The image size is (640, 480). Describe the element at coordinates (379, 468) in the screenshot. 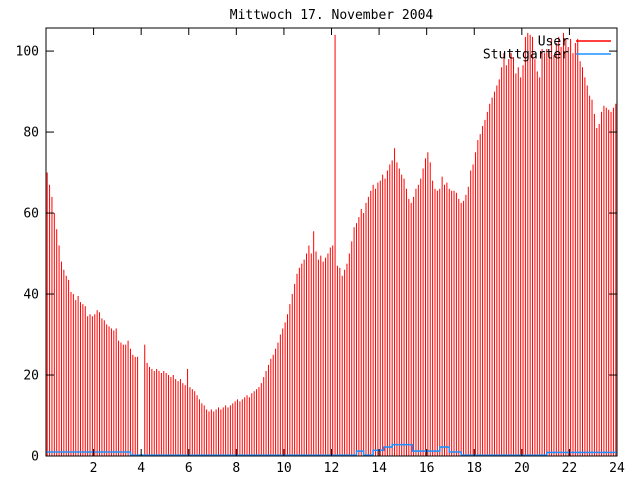

I see `x-tick-label: 14` at that location.